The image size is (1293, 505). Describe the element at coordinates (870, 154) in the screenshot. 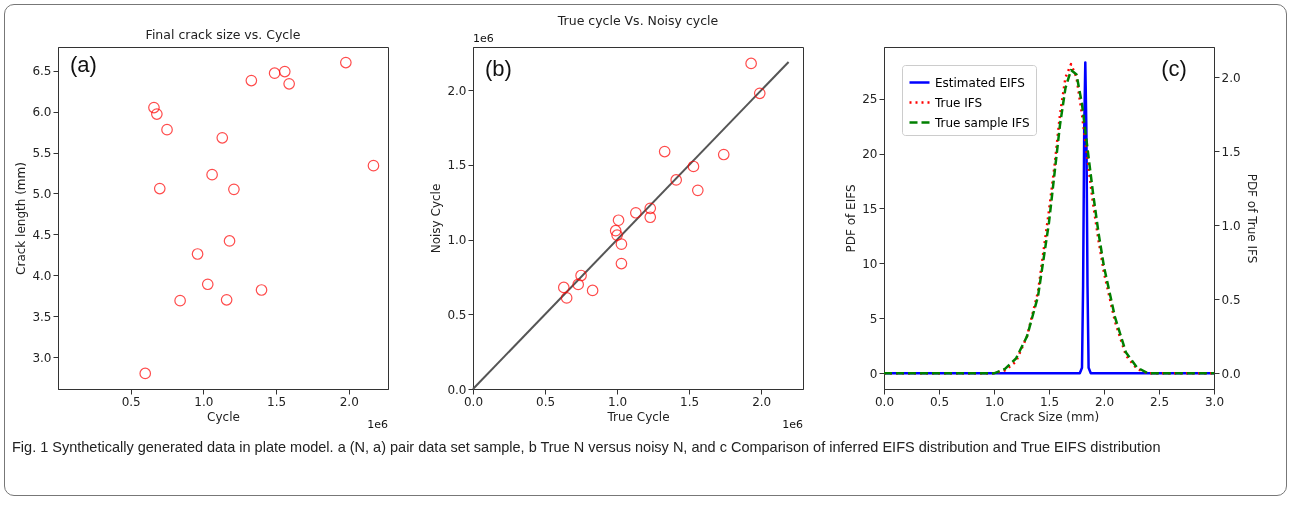

I see `y-tick-label: 20` at that location.